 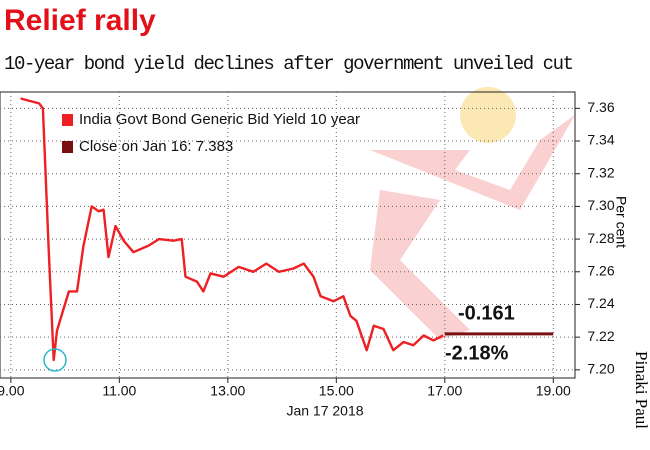 I want to click on annotation: -0.161, so click(x=486, y=313).